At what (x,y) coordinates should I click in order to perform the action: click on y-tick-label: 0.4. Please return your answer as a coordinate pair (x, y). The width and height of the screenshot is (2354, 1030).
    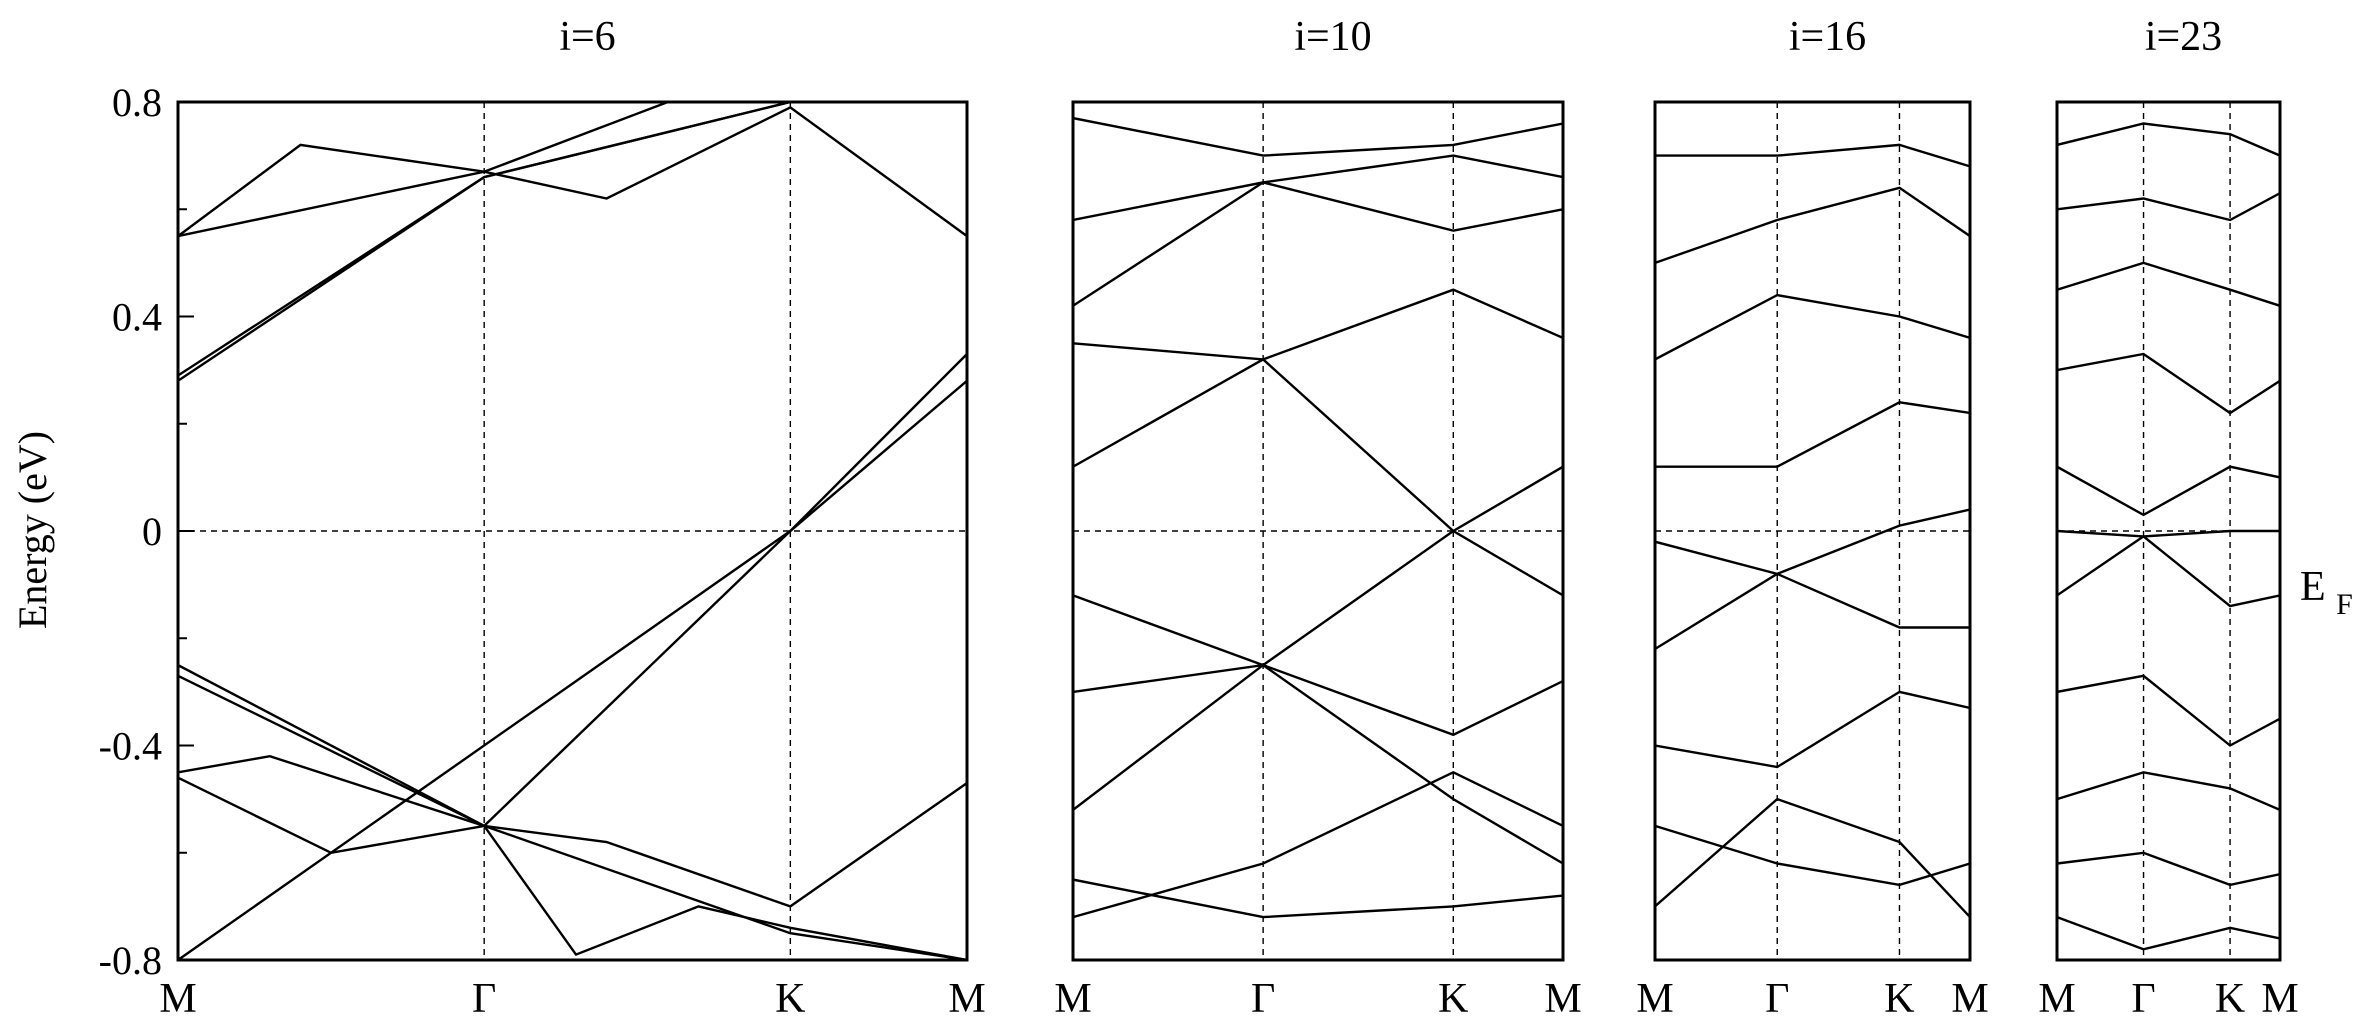
    Looking at the image, I should click on (137, 317).